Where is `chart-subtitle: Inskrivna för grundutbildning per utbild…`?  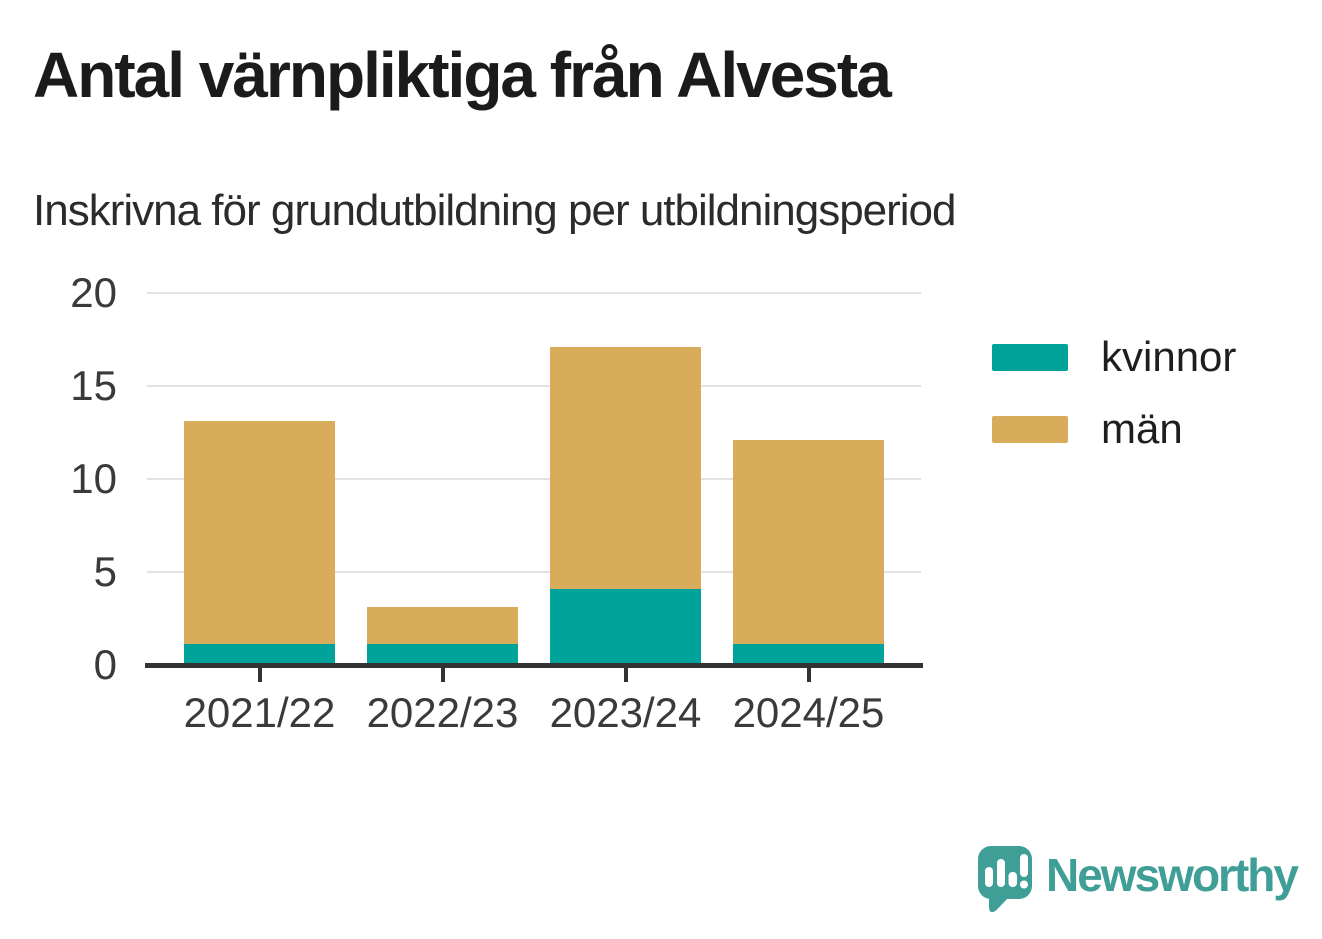 chart-subtitle: Inskrivna för grundutbildning per utbild… is located at coordinates (494, 210).